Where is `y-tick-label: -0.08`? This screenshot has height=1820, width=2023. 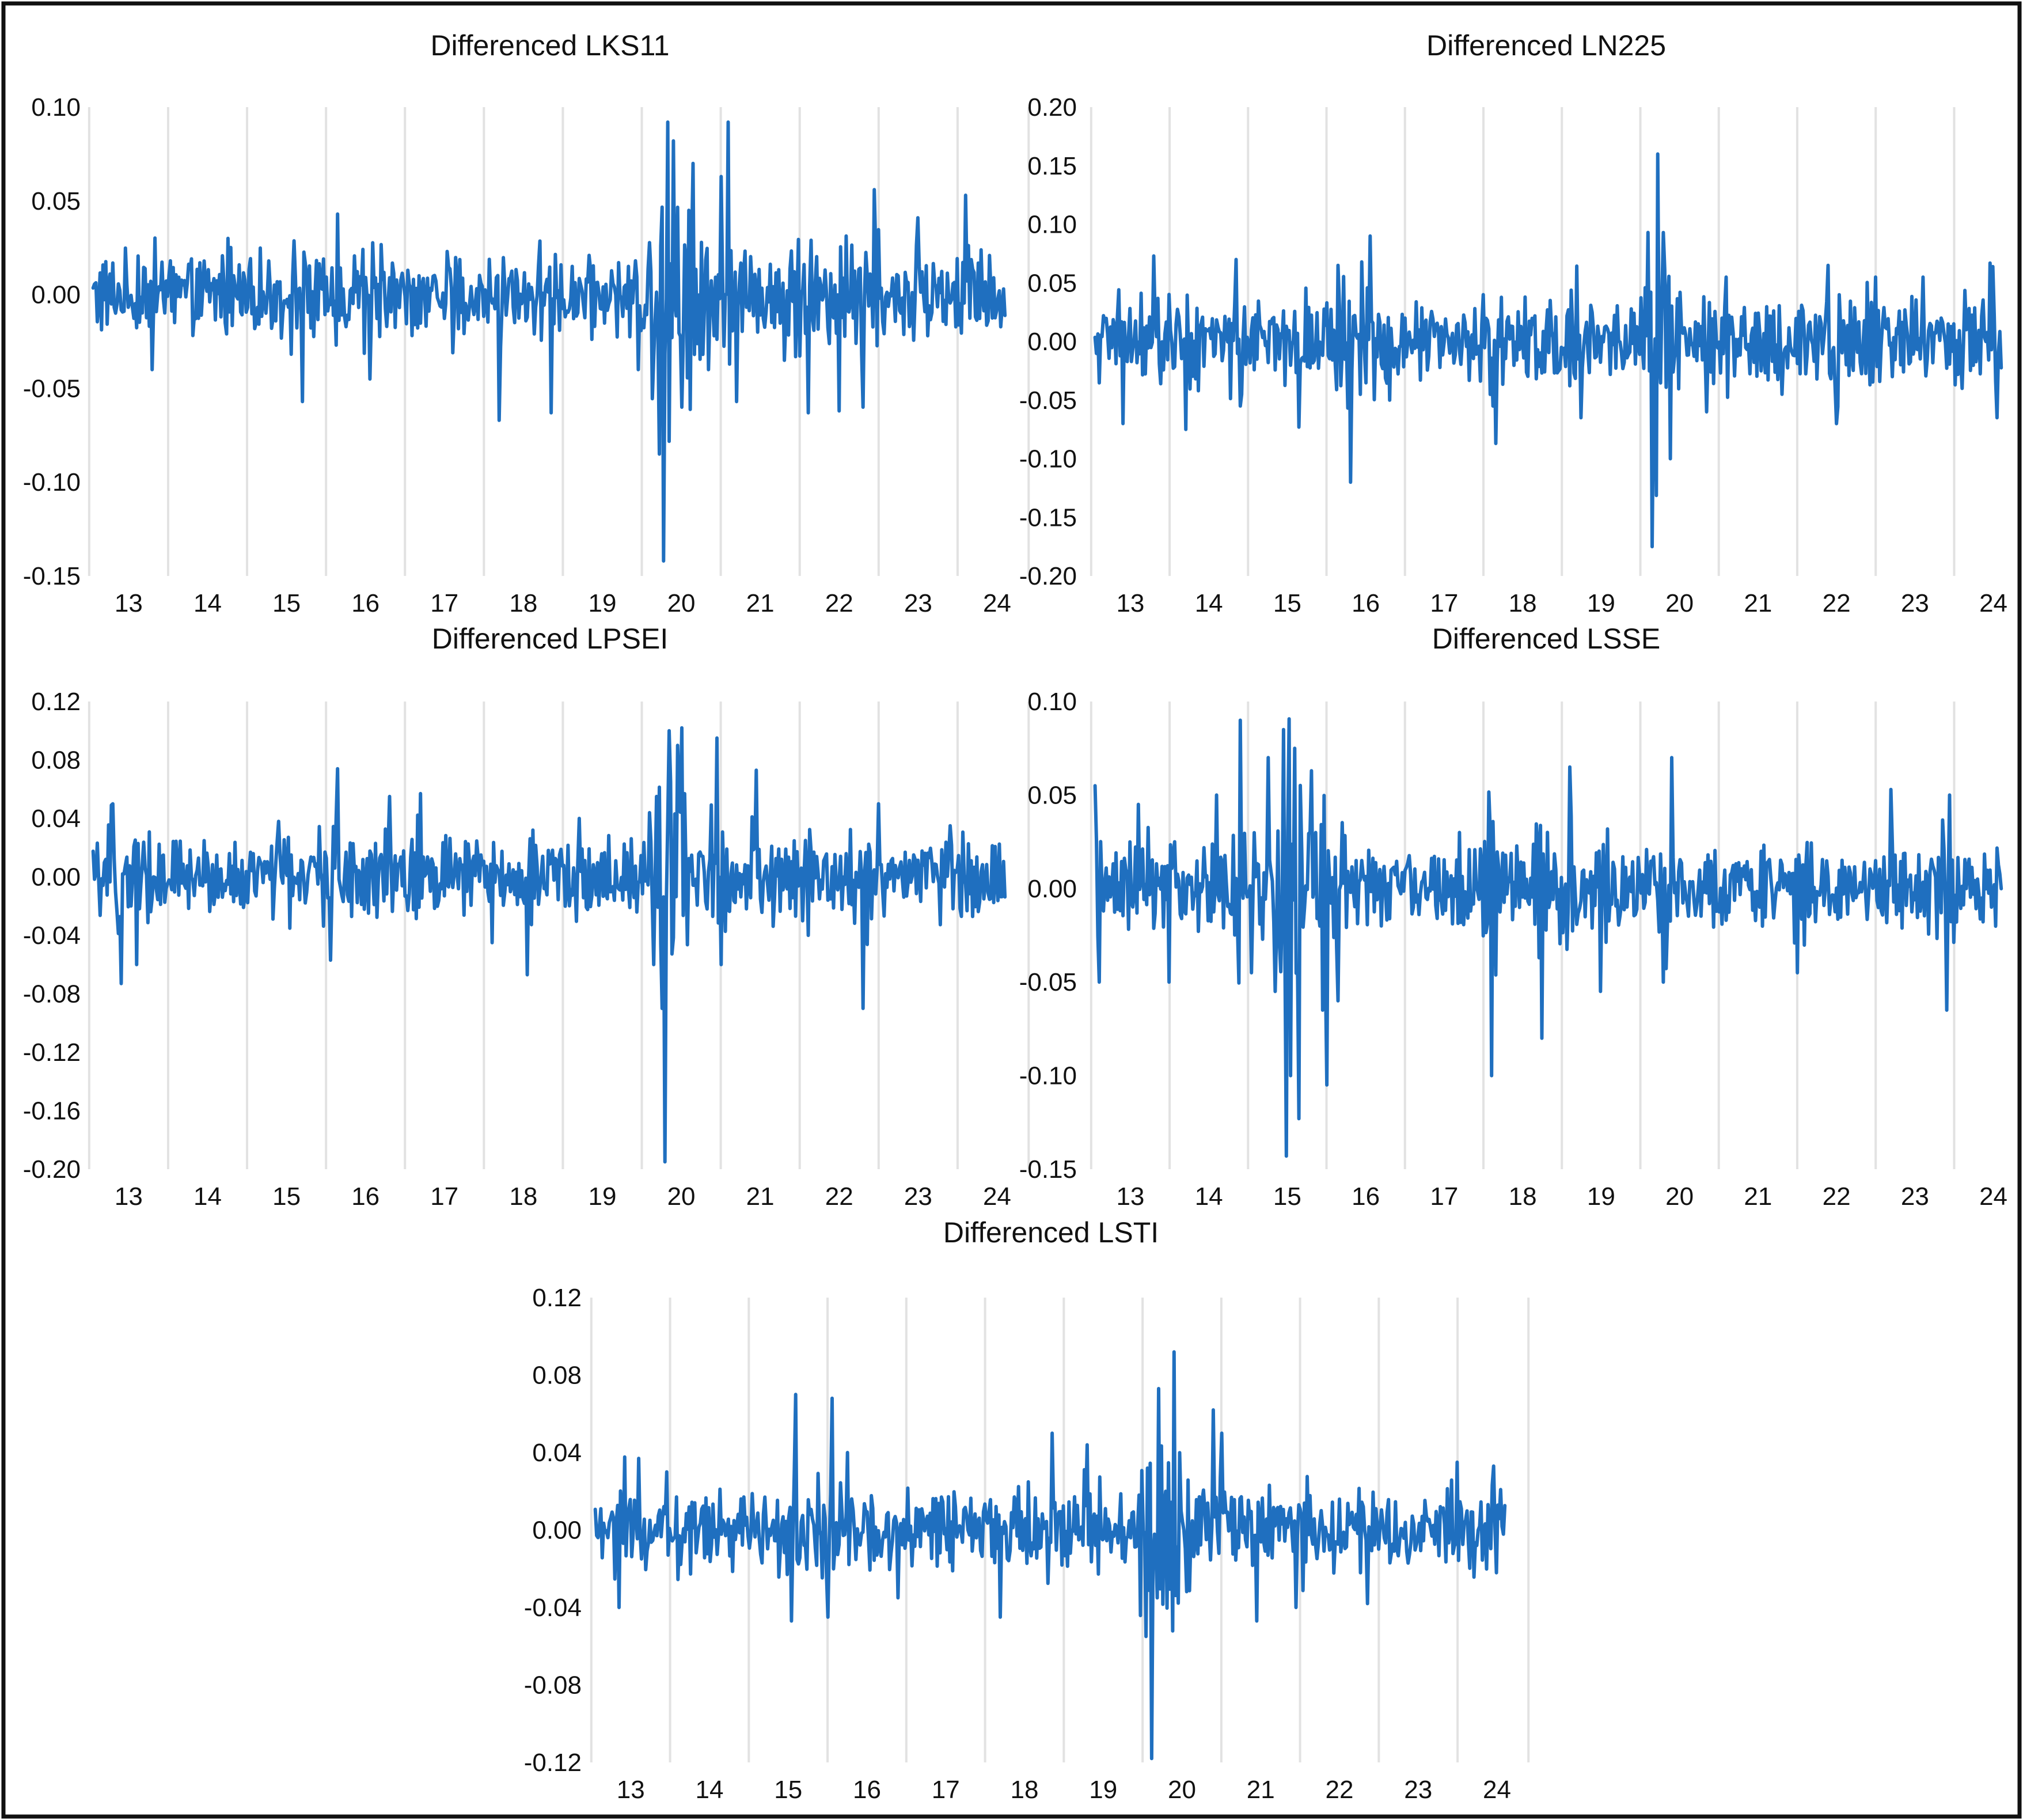
y-tick-label: -0.08 is located at coordinates (52, 994).